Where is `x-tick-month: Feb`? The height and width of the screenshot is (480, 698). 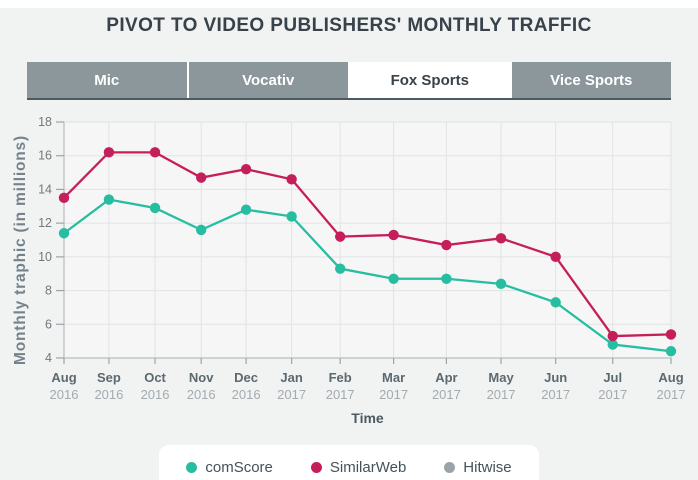 x-tick-month: Feb is located at coordinates (340, 377).